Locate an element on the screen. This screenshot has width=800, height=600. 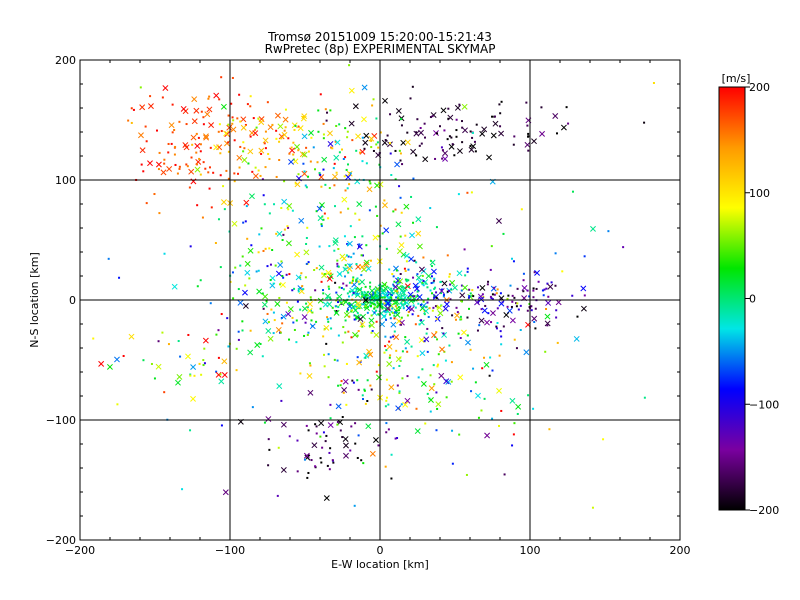
y-axis-label: N-S location [km] is located at coordinates (34, 300).